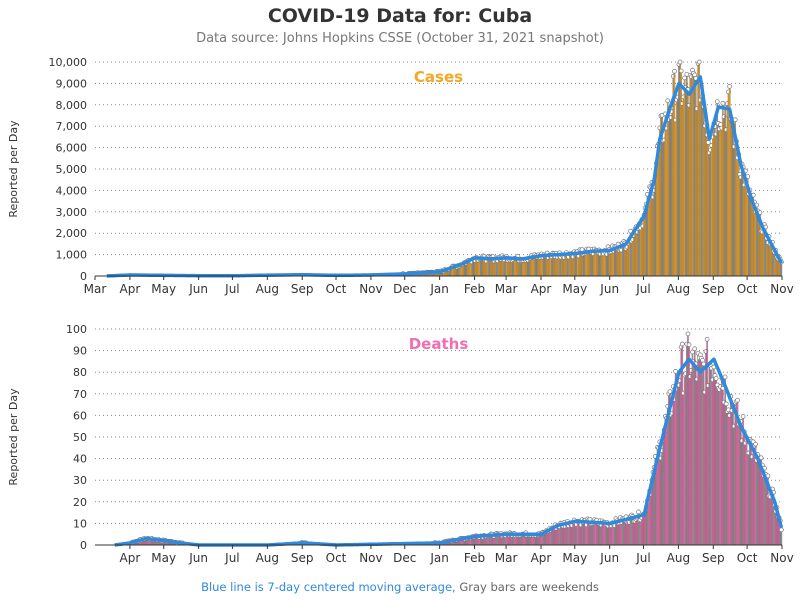 The height and width of the screenshot is (600, 800). I want to click on x-tick-label: Jun, so click(609, 558).